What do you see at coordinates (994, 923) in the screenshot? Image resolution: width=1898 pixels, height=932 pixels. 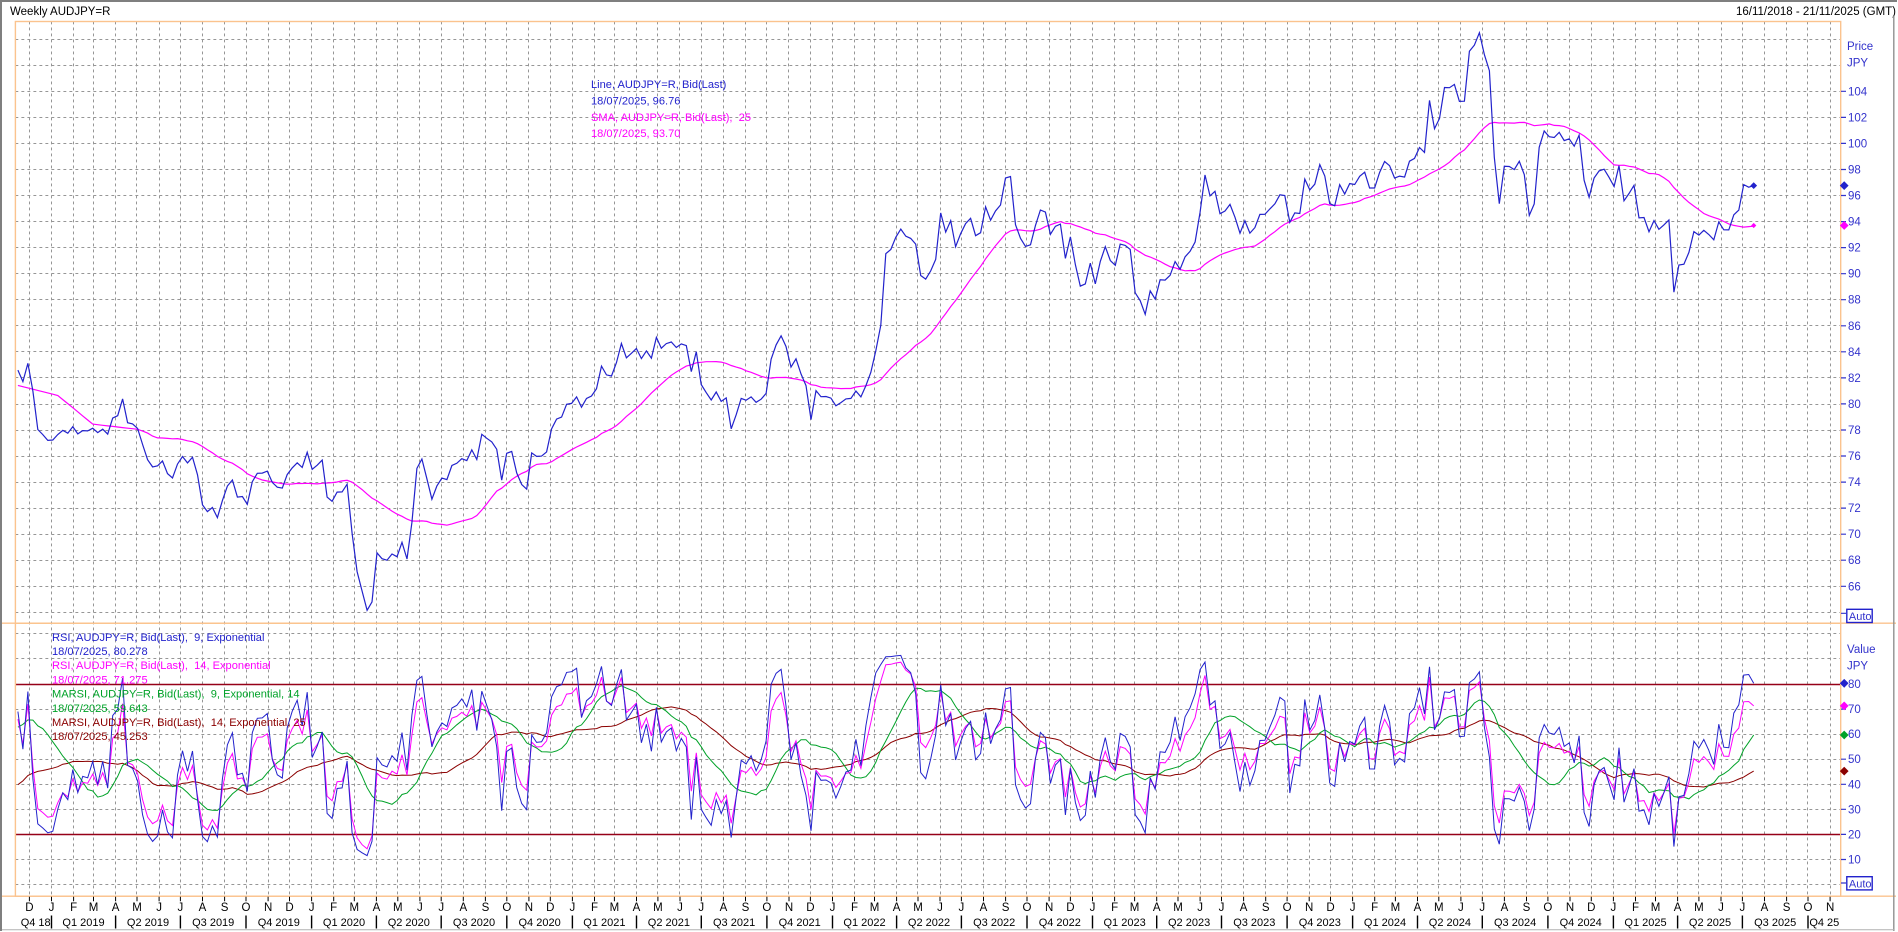 I see `svg-text: Q3 2022` at bounding box center [994, 923].